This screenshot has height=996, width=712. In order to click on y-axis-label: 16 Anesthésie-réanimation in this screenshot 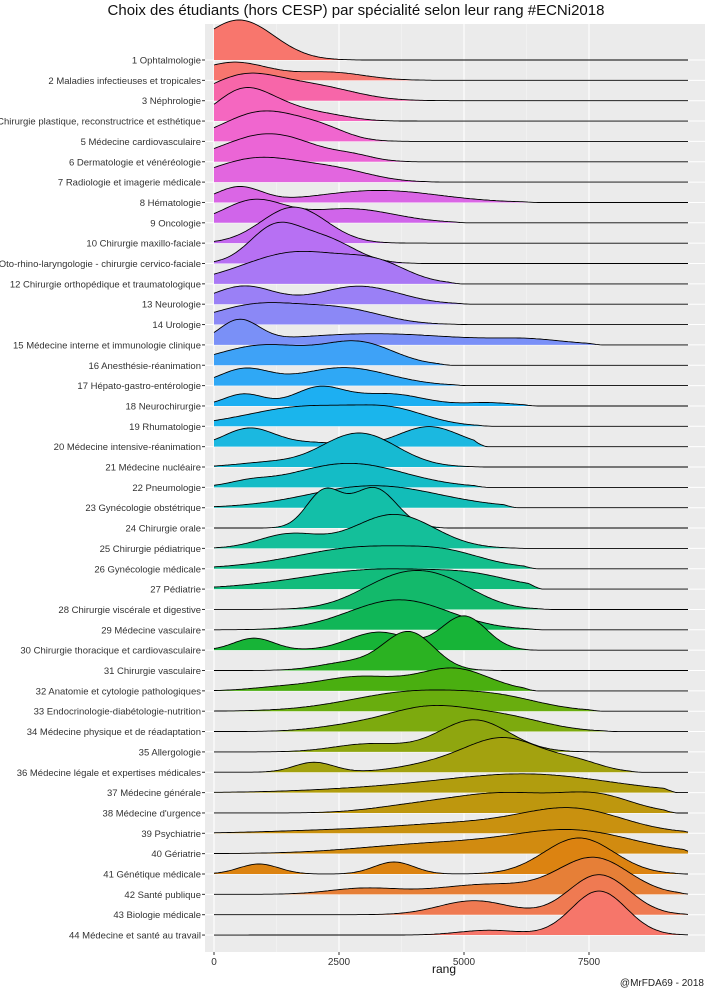, I will do `click(145, 366)`.